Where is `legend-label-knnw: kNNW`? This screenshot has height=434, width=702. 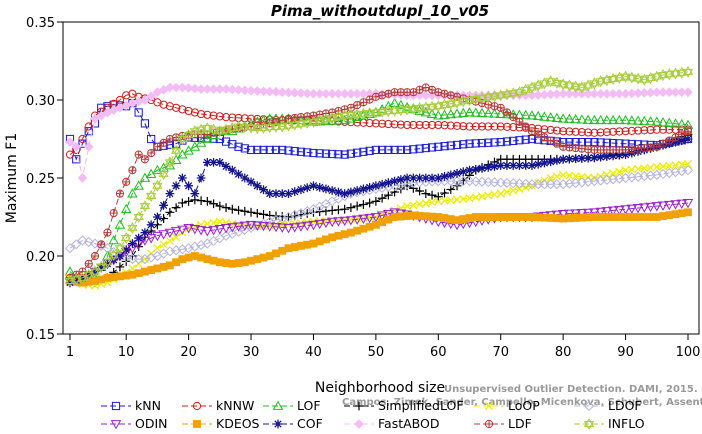
legend-label-knnw: kNNW is located at coordinates (235, 405).